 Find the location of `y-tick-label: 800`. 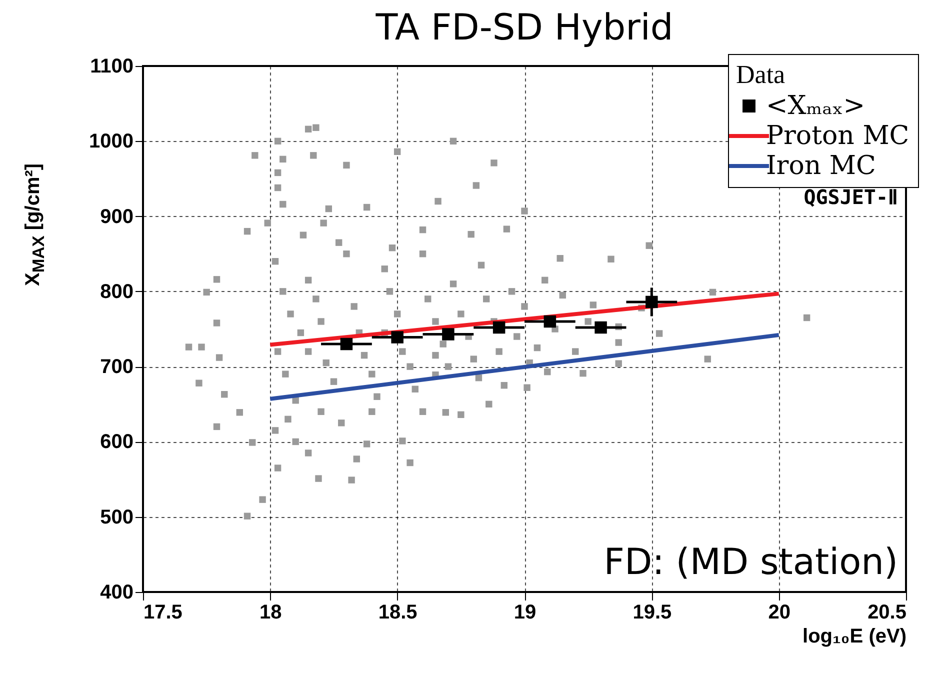

y-tick-label: 800 is located at coordinates (117, 291).